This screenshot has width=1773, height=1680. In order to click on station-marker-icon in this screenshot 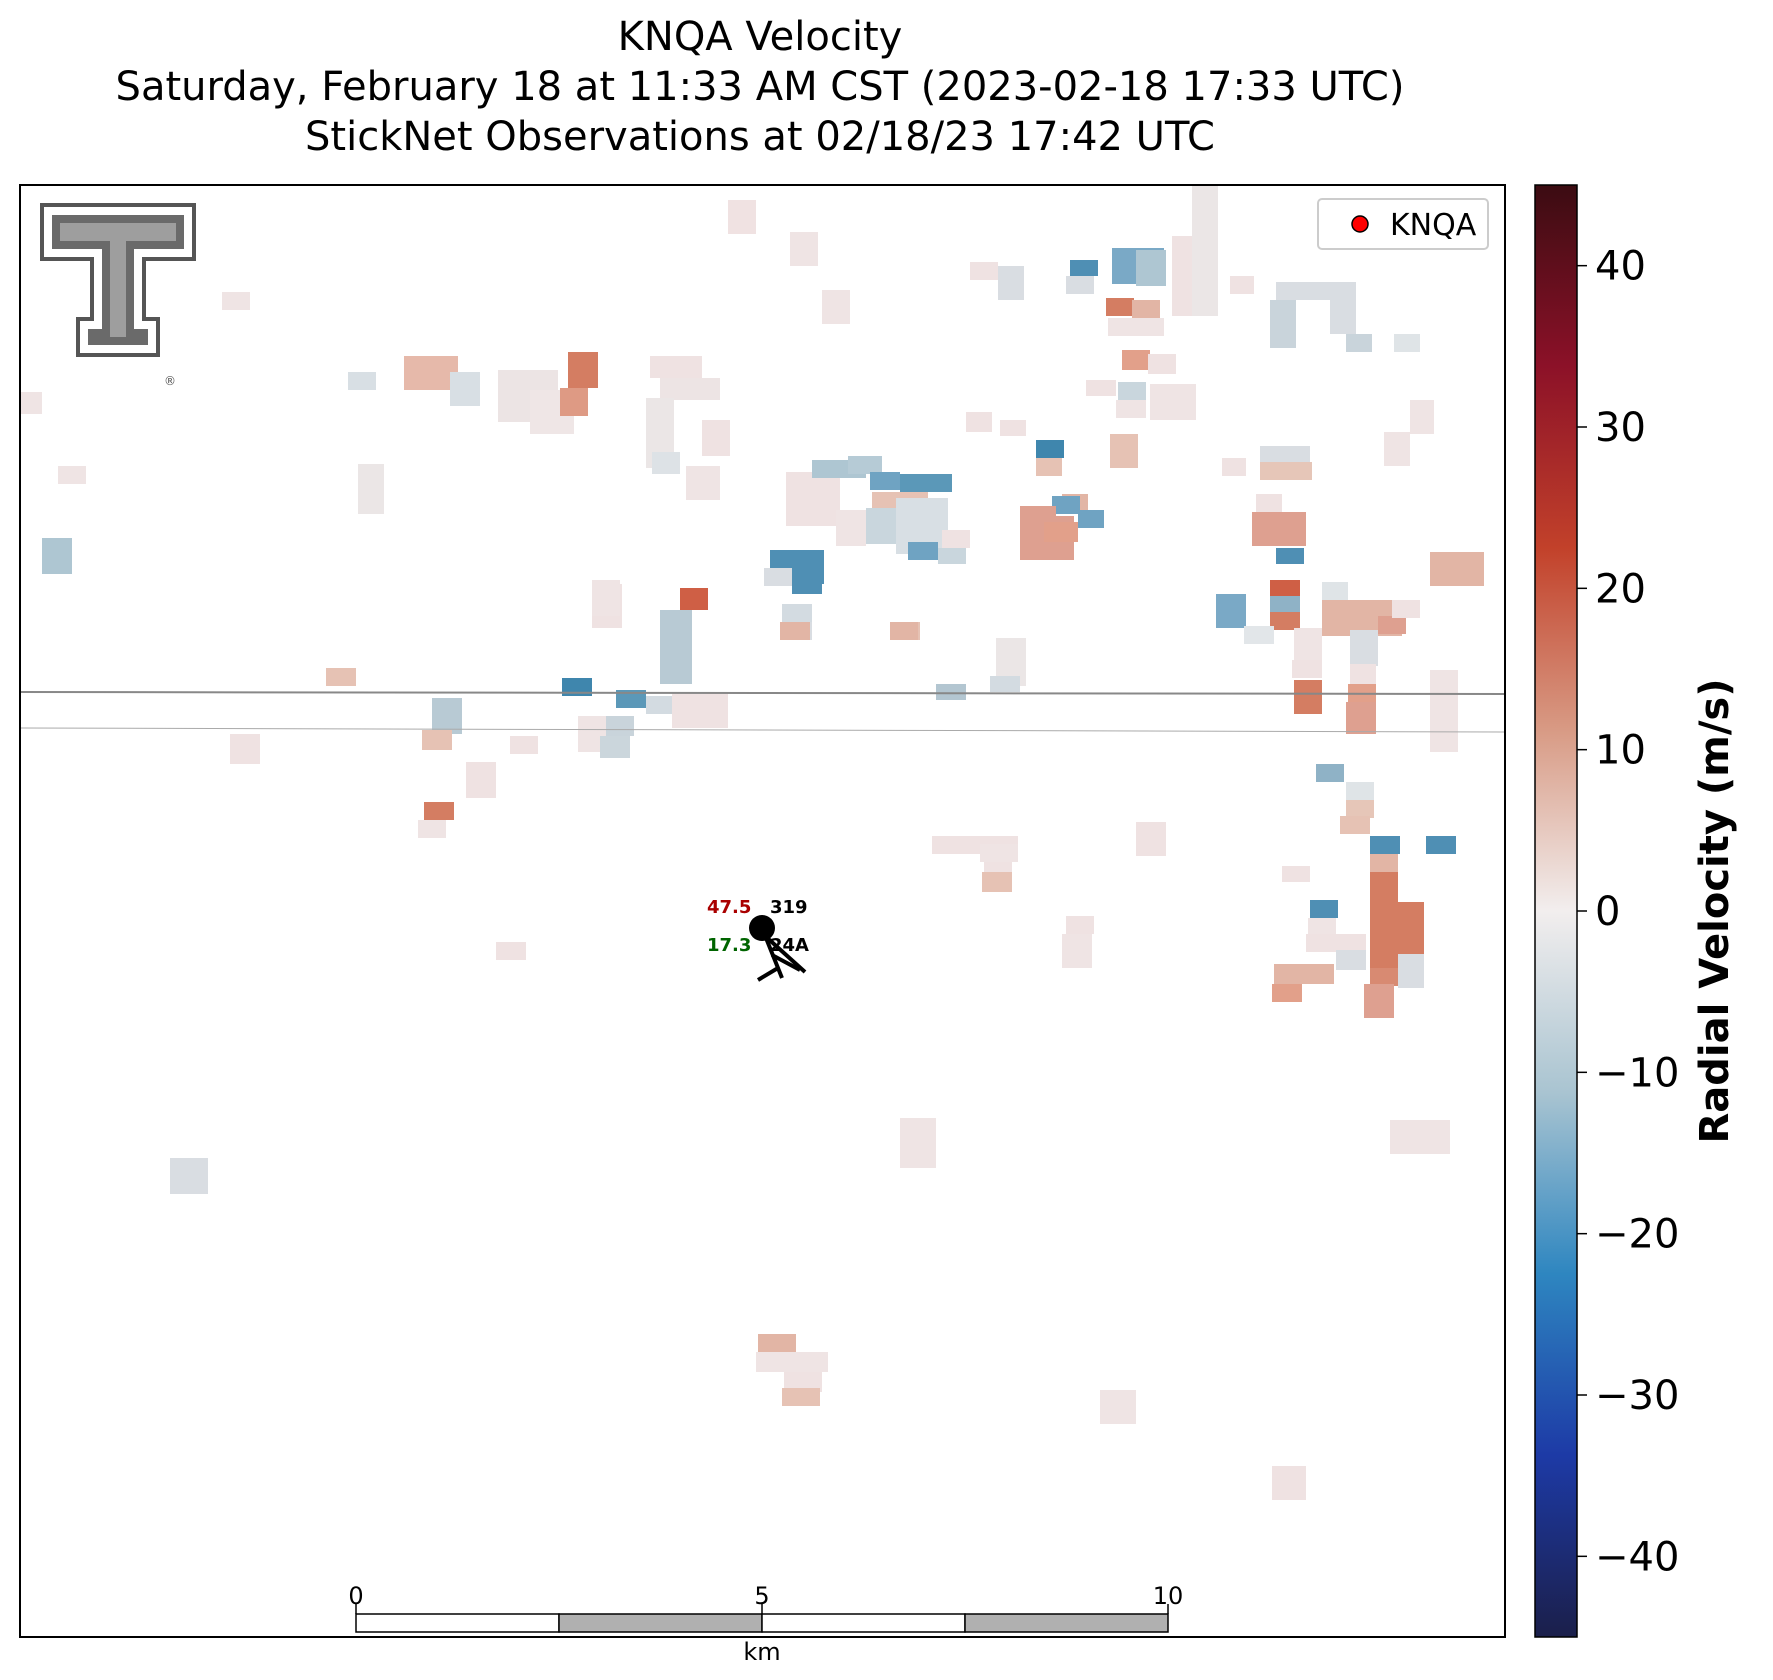, I will do `click(762, 928)`.